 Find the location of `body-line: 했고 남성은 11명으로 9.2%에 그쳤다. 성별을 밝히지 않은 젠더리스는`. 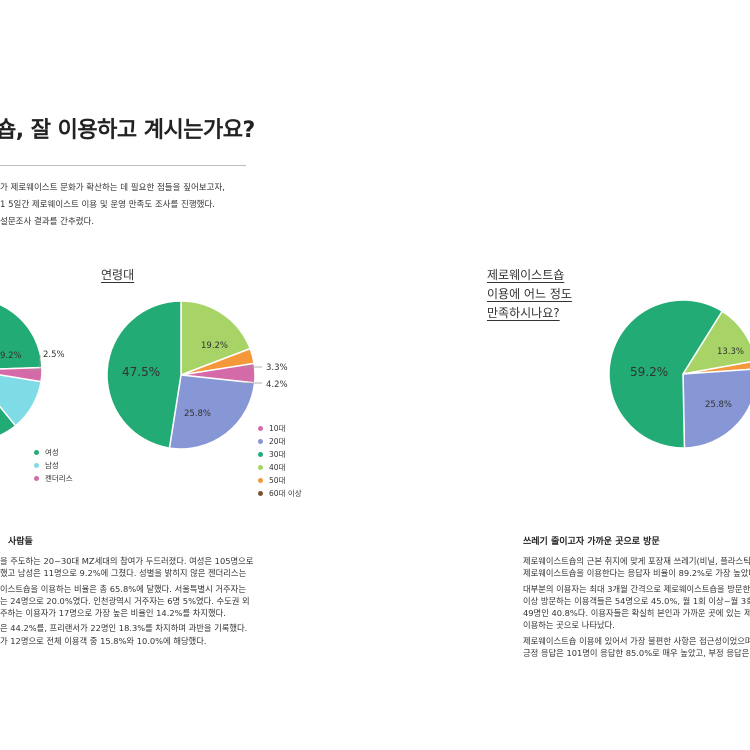

body-line: 했고 남성은 11명으로 9.2%에 그쳤다. 성별을 밝히지 않은 젠더리스는 is located at coordinates (123, 573).